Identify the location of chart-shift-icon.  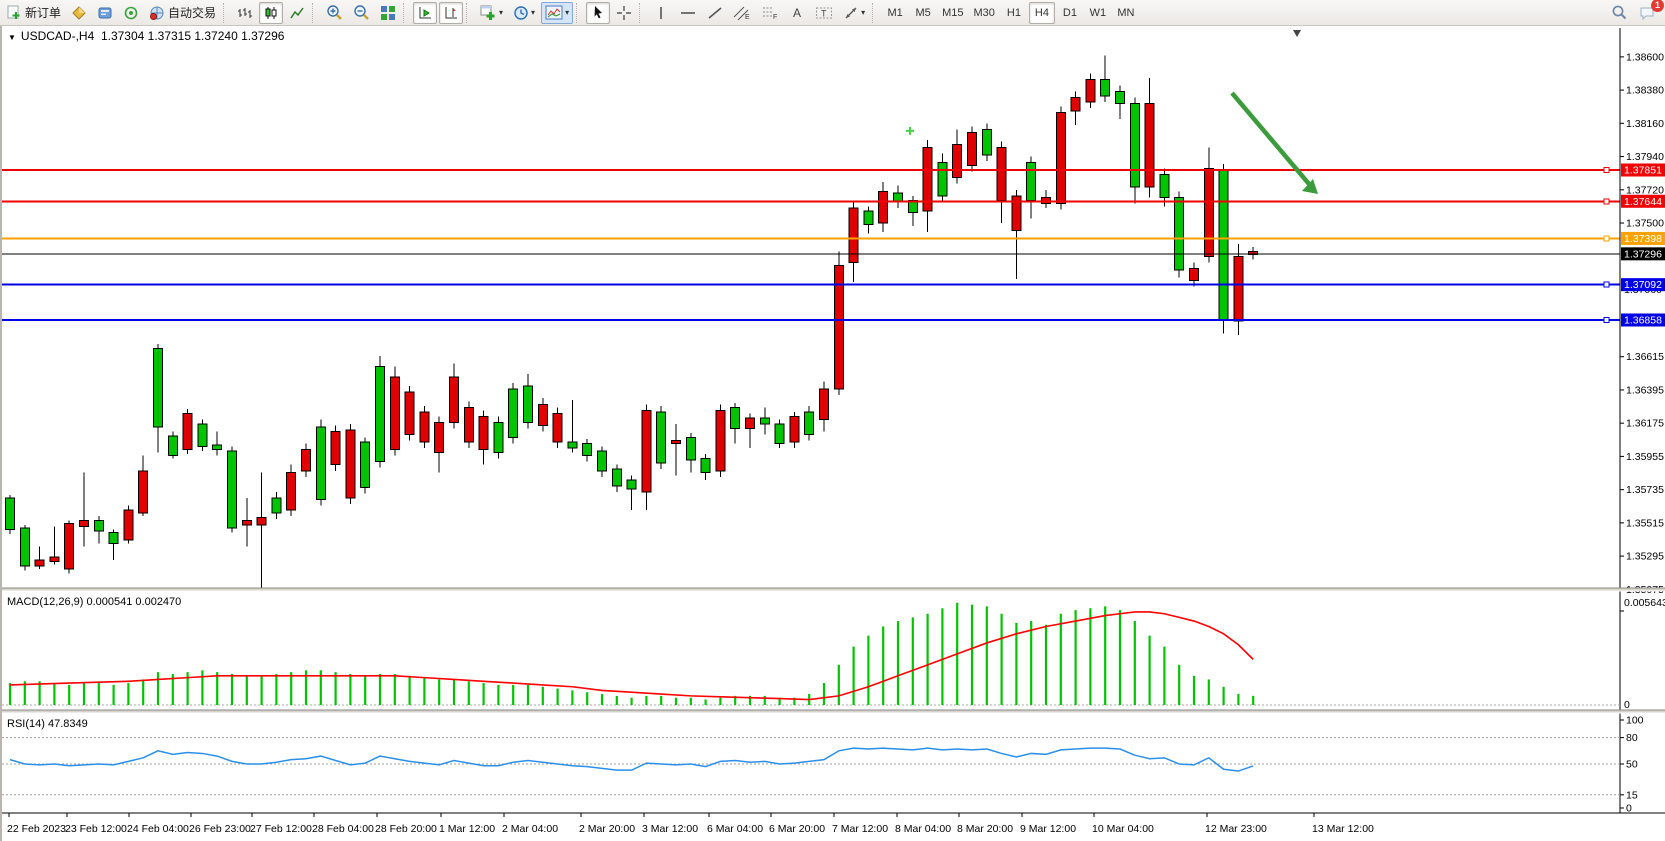
(451, 12).